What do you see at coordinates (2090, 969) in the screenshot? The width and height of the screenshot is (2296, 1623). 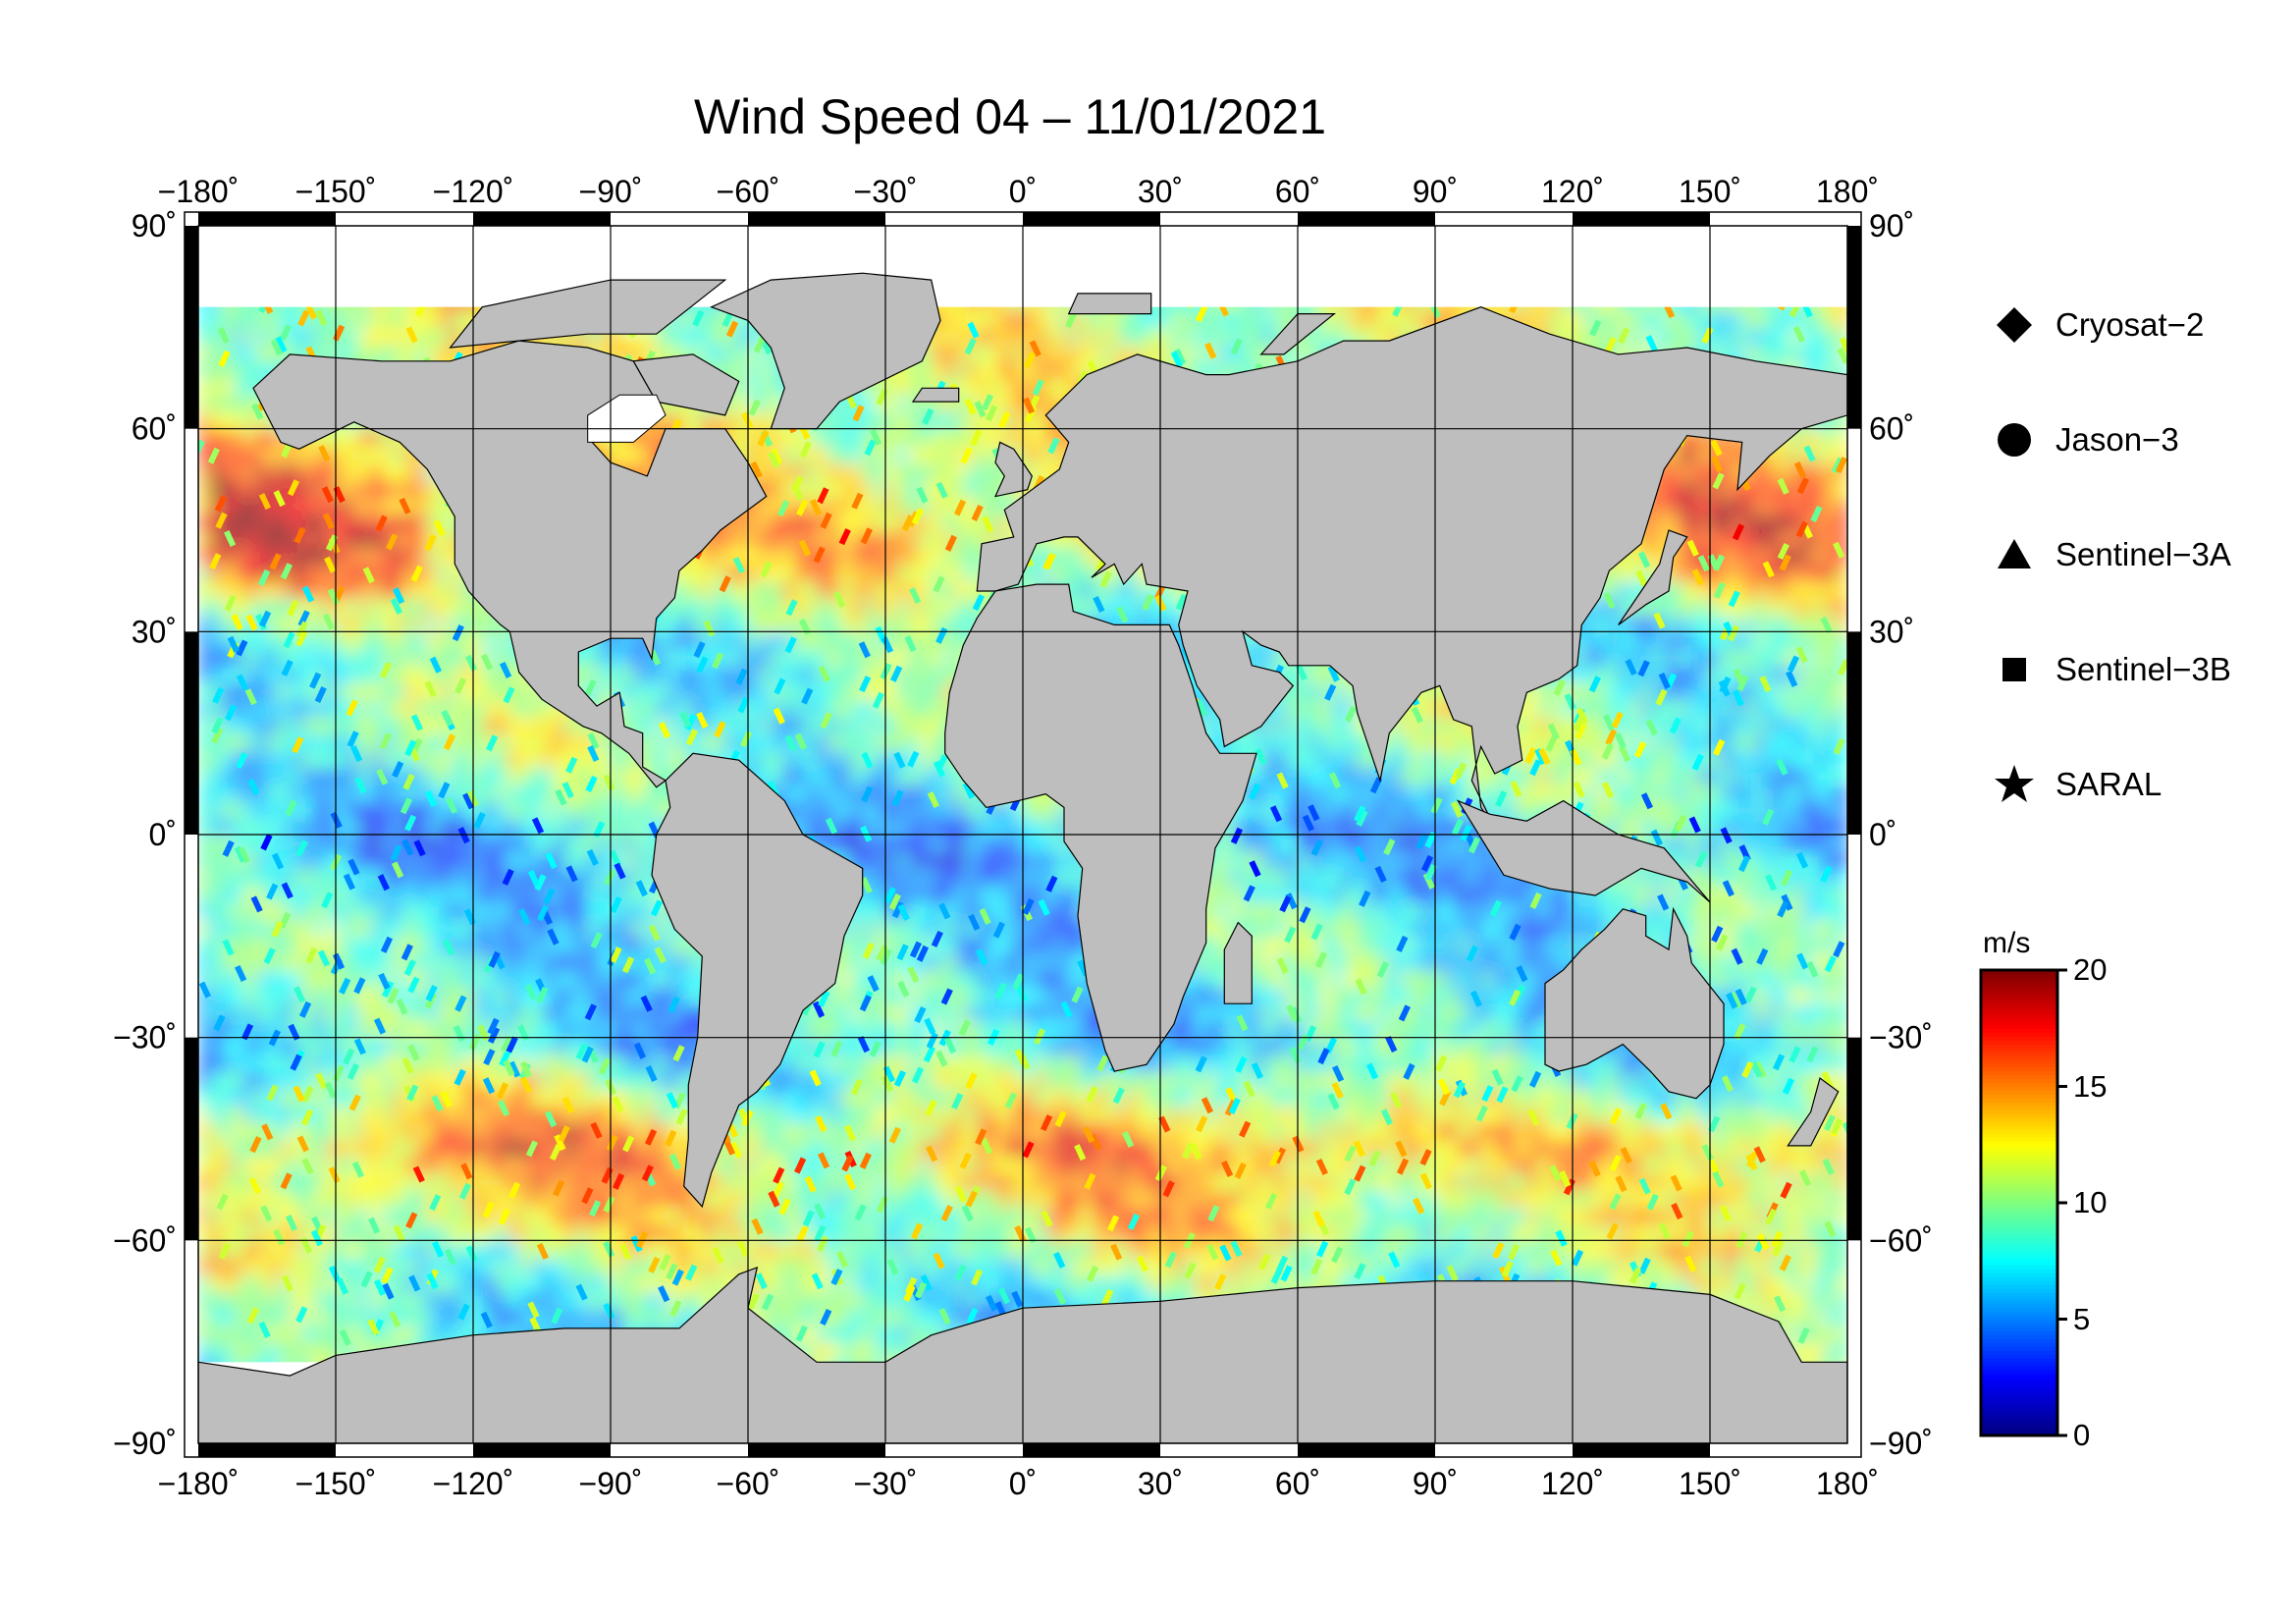 I see `colorbar-tick-label: 20` at bounding box center [2090, 969].